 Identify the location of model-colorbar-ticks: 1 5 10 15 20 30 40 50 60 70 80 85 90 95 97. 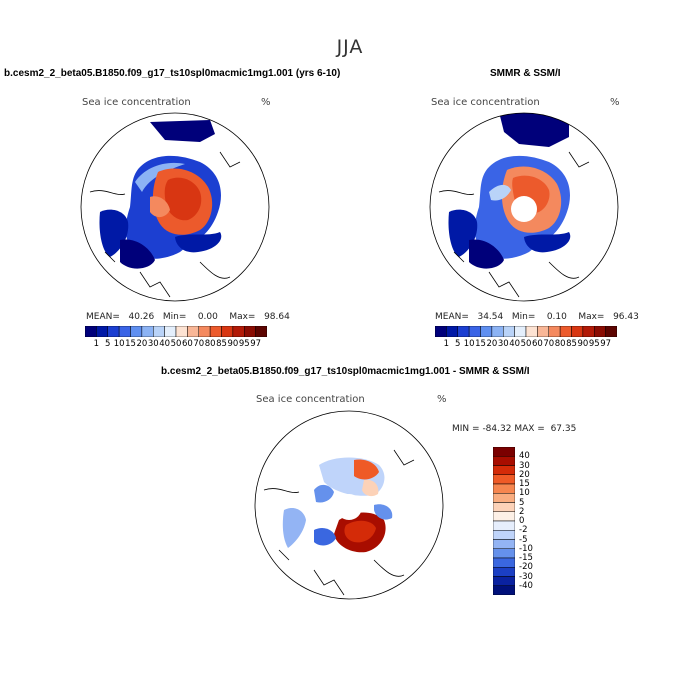
(176, 344).